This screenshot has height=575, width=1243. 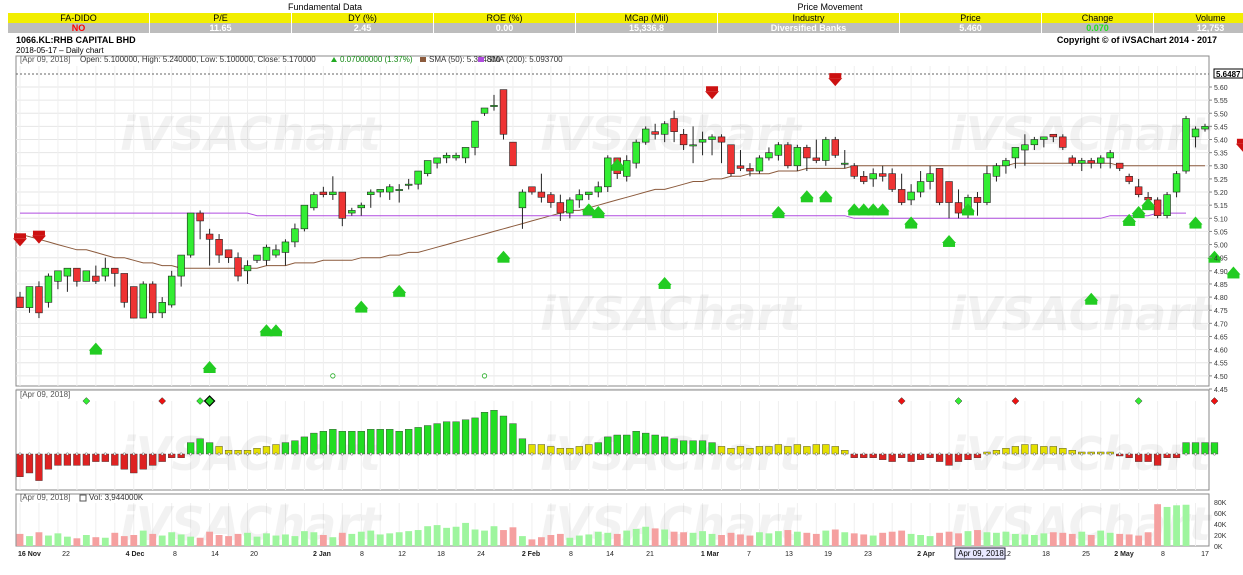 I want to click on x-tick-label: 17, so click(x=1205, y=554).